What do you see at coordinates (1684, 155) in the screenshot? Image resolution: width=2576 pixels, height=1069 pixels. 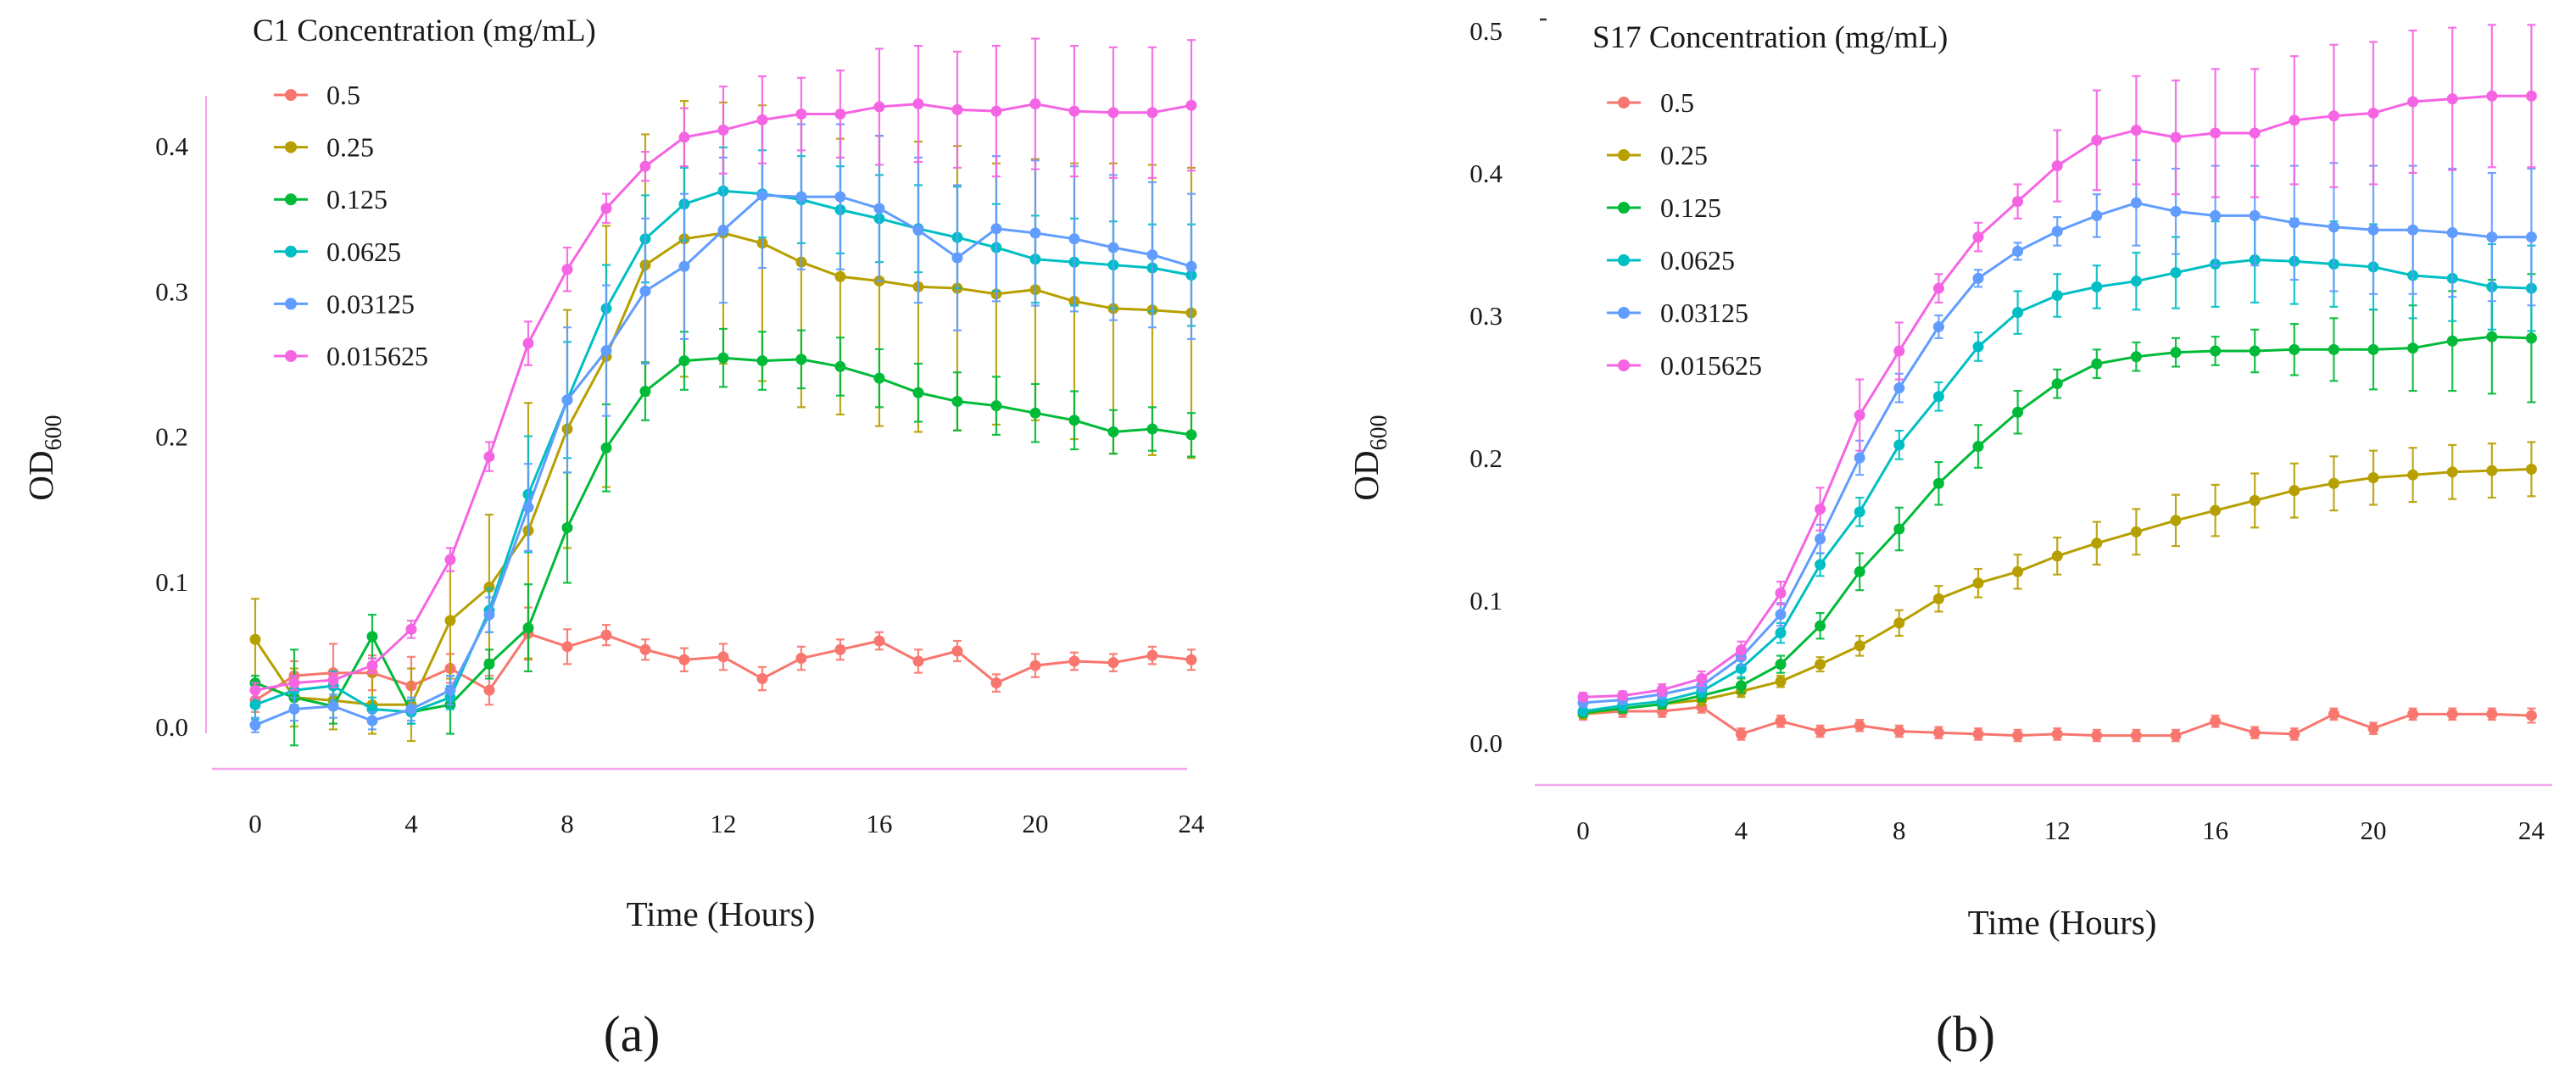 I see `legend-label: 0.25` at bounding box center [1684, 155].